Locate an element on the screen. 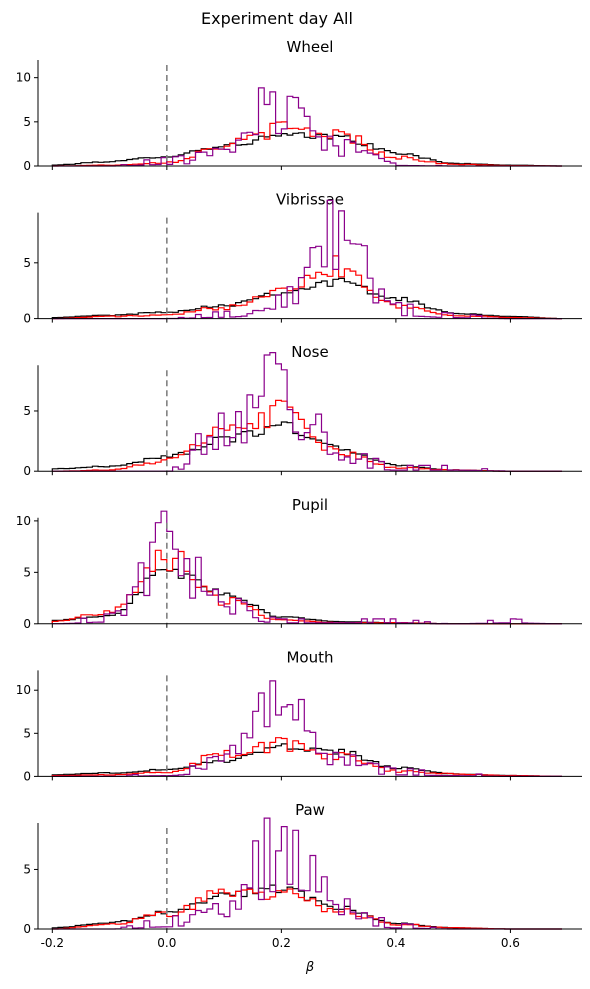 This screenshot has width=590, height=989. x-tick-label: 0.4 is located at coordinates (395, 943).